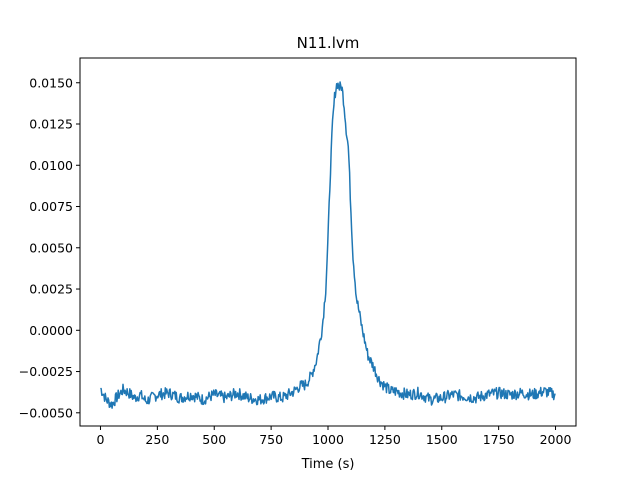 The image size is (640, 480). I want to click on y-tick-label: 0.0000, so click(51, 330).